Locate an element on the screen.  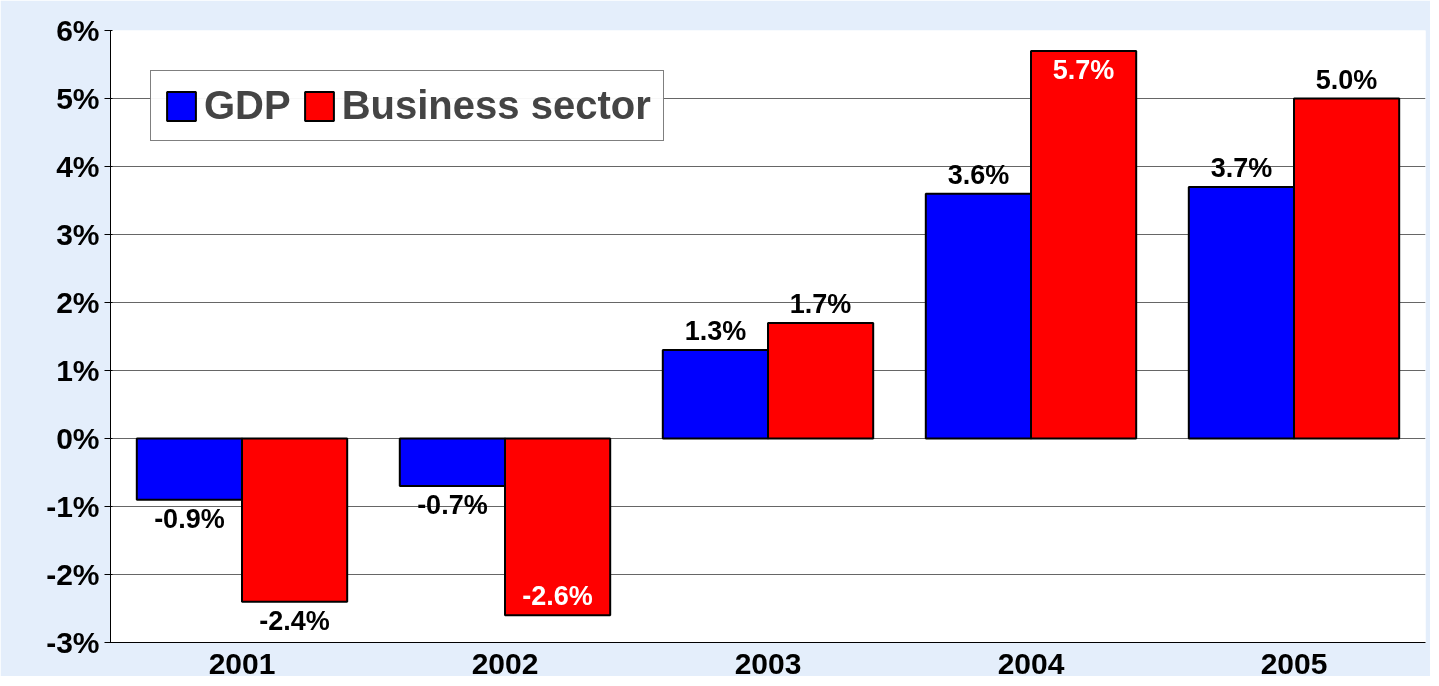
y-tick-label: -2% is located at coordinates (73, 574).